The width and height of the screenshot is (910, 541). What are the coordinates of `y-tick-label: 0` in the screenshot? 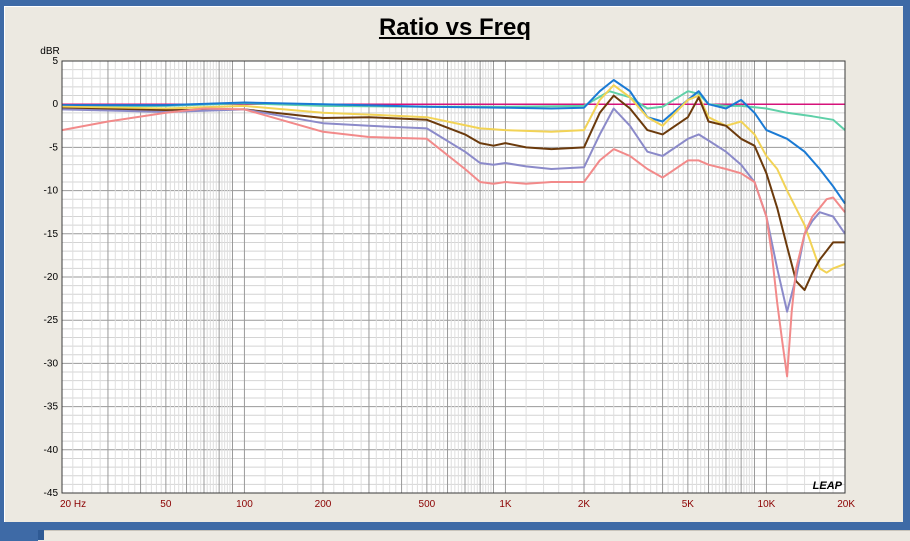 It's located at (55, 104).